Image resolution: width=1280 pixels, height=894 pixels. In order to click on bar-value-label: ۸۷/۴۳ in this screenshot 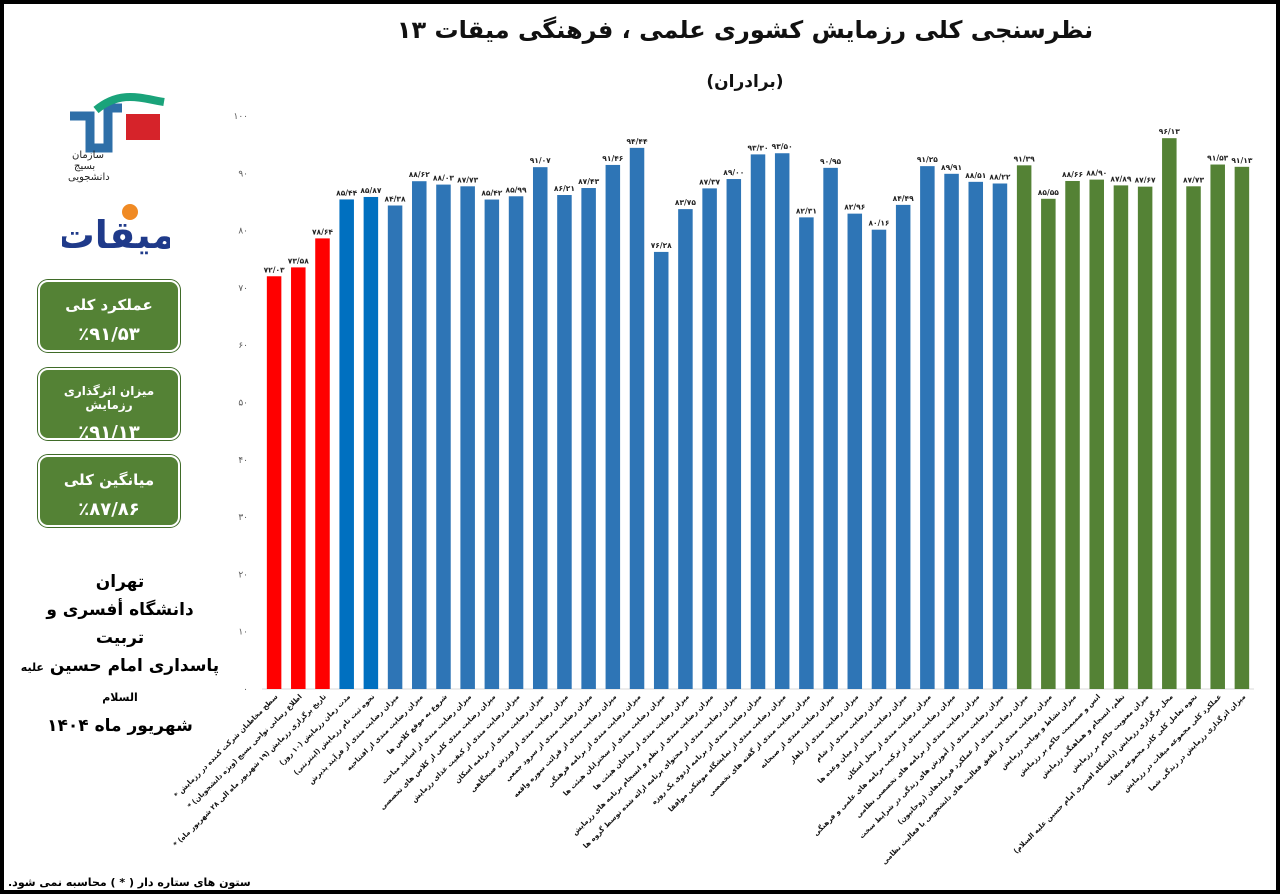, I will do `click(588, 181)`.